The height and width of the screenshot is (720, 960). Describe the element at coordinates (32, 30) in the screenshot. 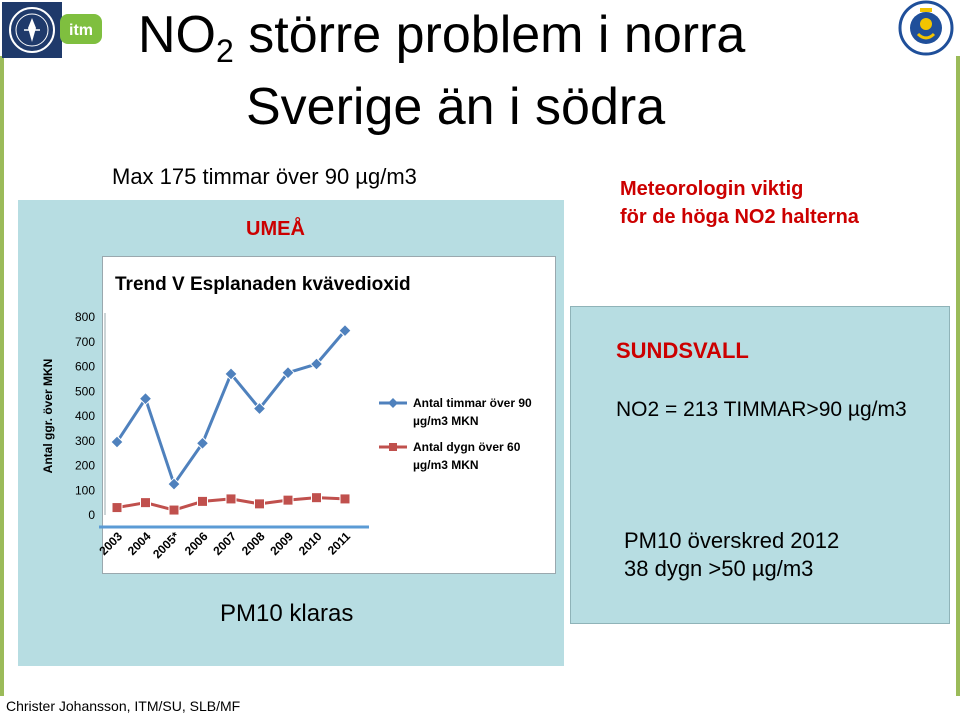

I see `university-seal-logo` at that location.